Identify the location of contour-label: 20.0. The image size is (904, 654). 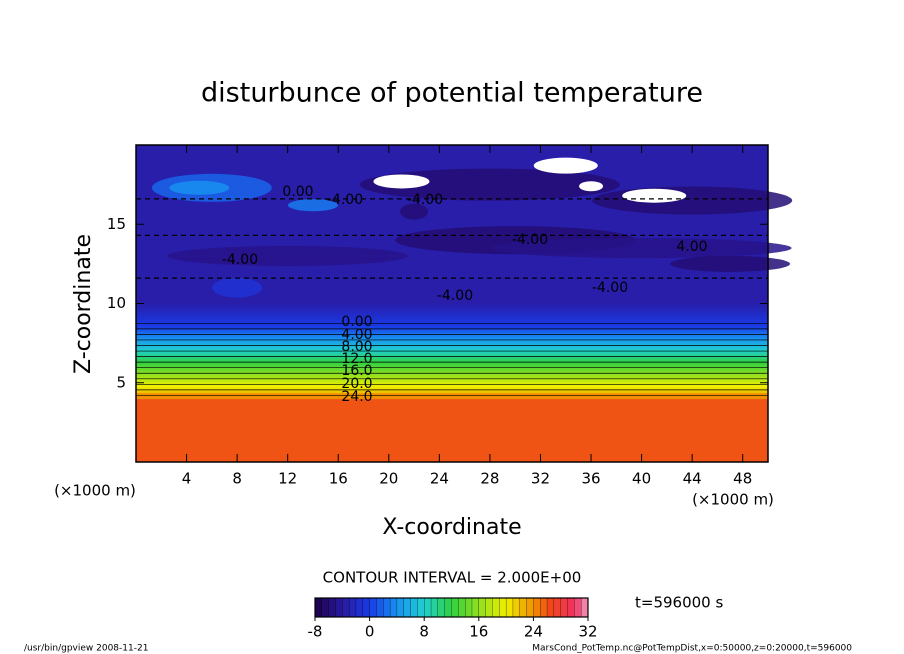
(356, 384).